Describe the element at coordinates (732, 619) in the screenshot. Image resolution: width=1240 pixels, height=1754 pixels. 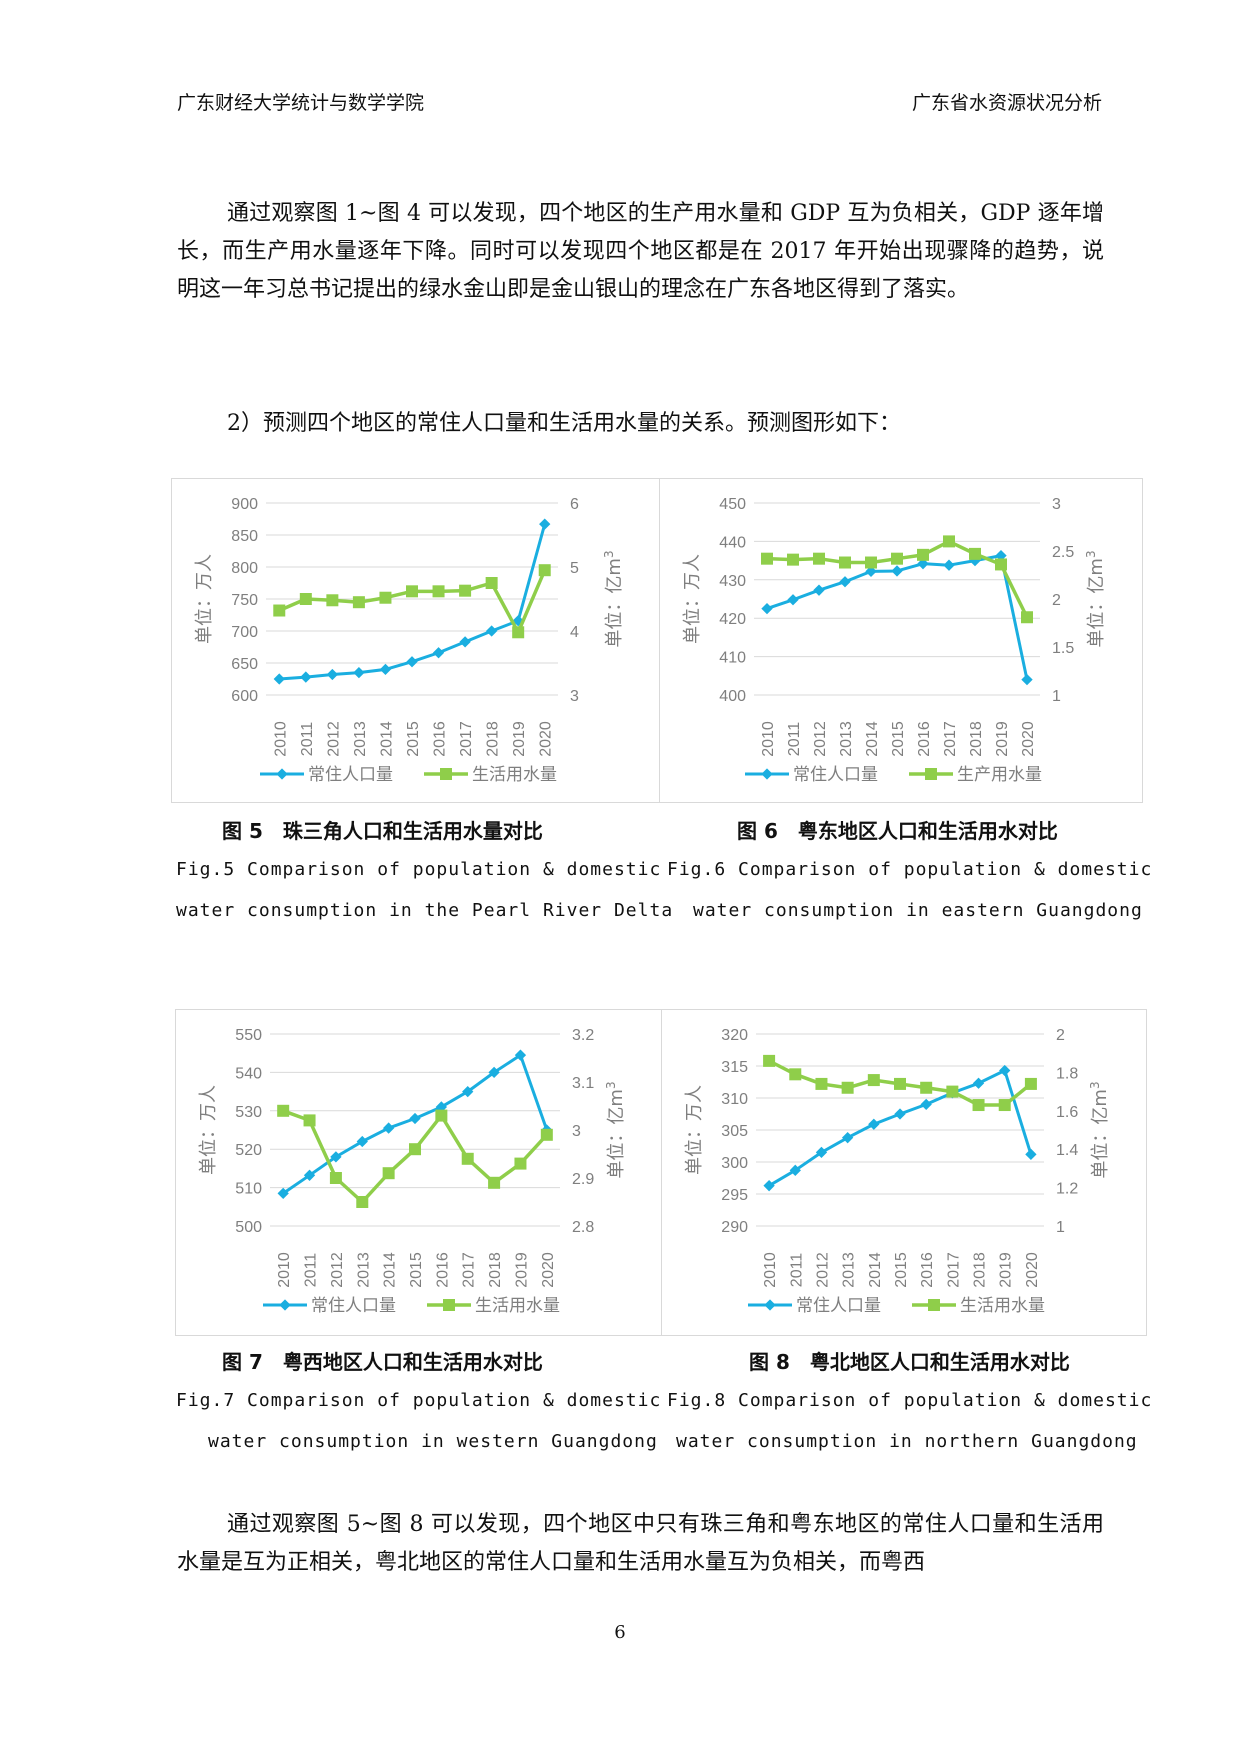
I see `left-tick-label: 420` at that location.